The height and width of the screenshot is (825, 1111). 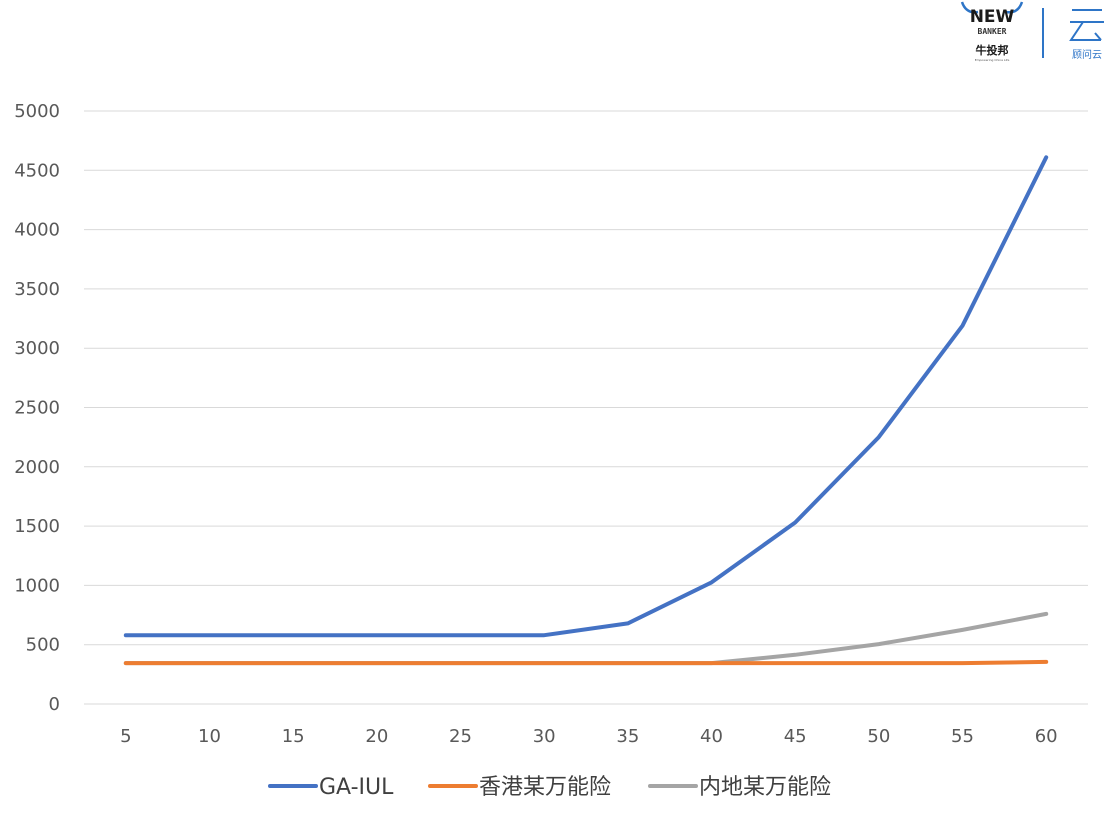 What do you see at coordinates (37, 289) in the screenshot?
I see `y-tick-label: 3500` at bounding box center [37, 289].